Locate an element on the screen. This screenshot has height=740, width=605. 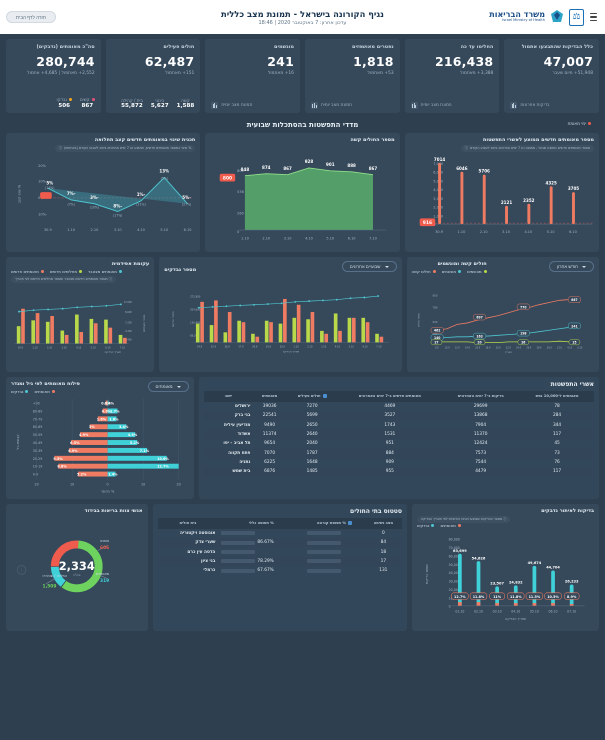
svg-text: 30-39 is located at coordinates (38, 451).